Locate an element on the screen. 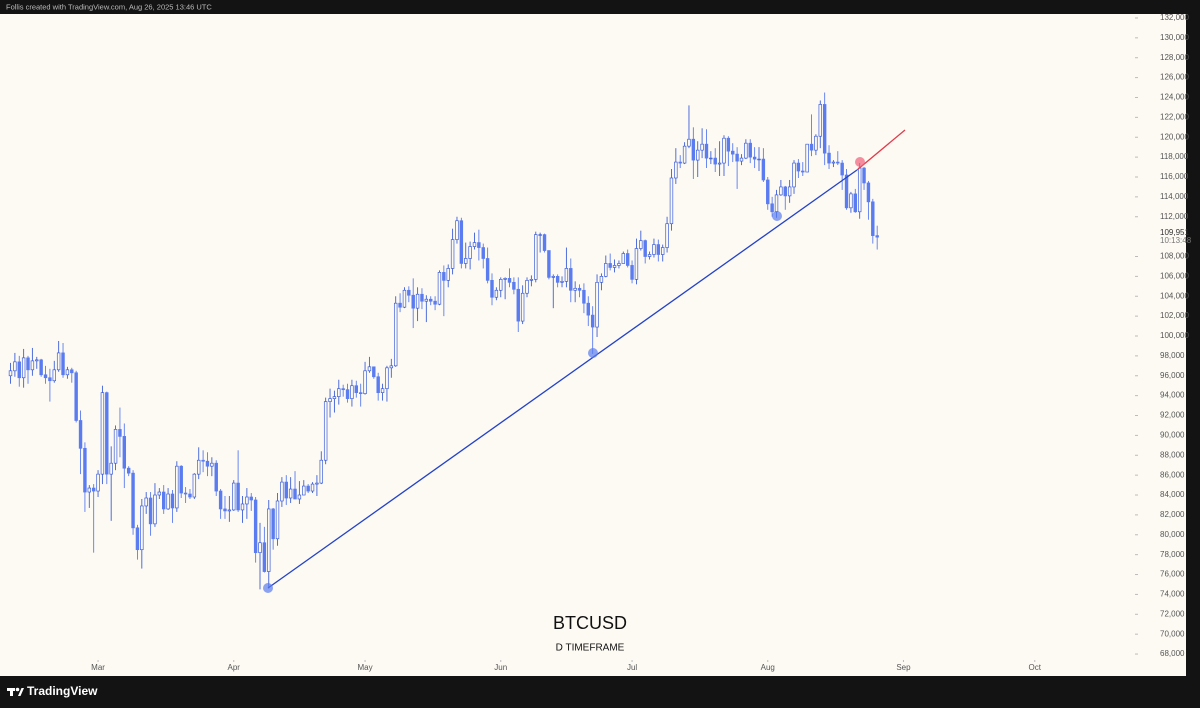  y-tick-label: 108,000 is located at coordinates (1174, 256).